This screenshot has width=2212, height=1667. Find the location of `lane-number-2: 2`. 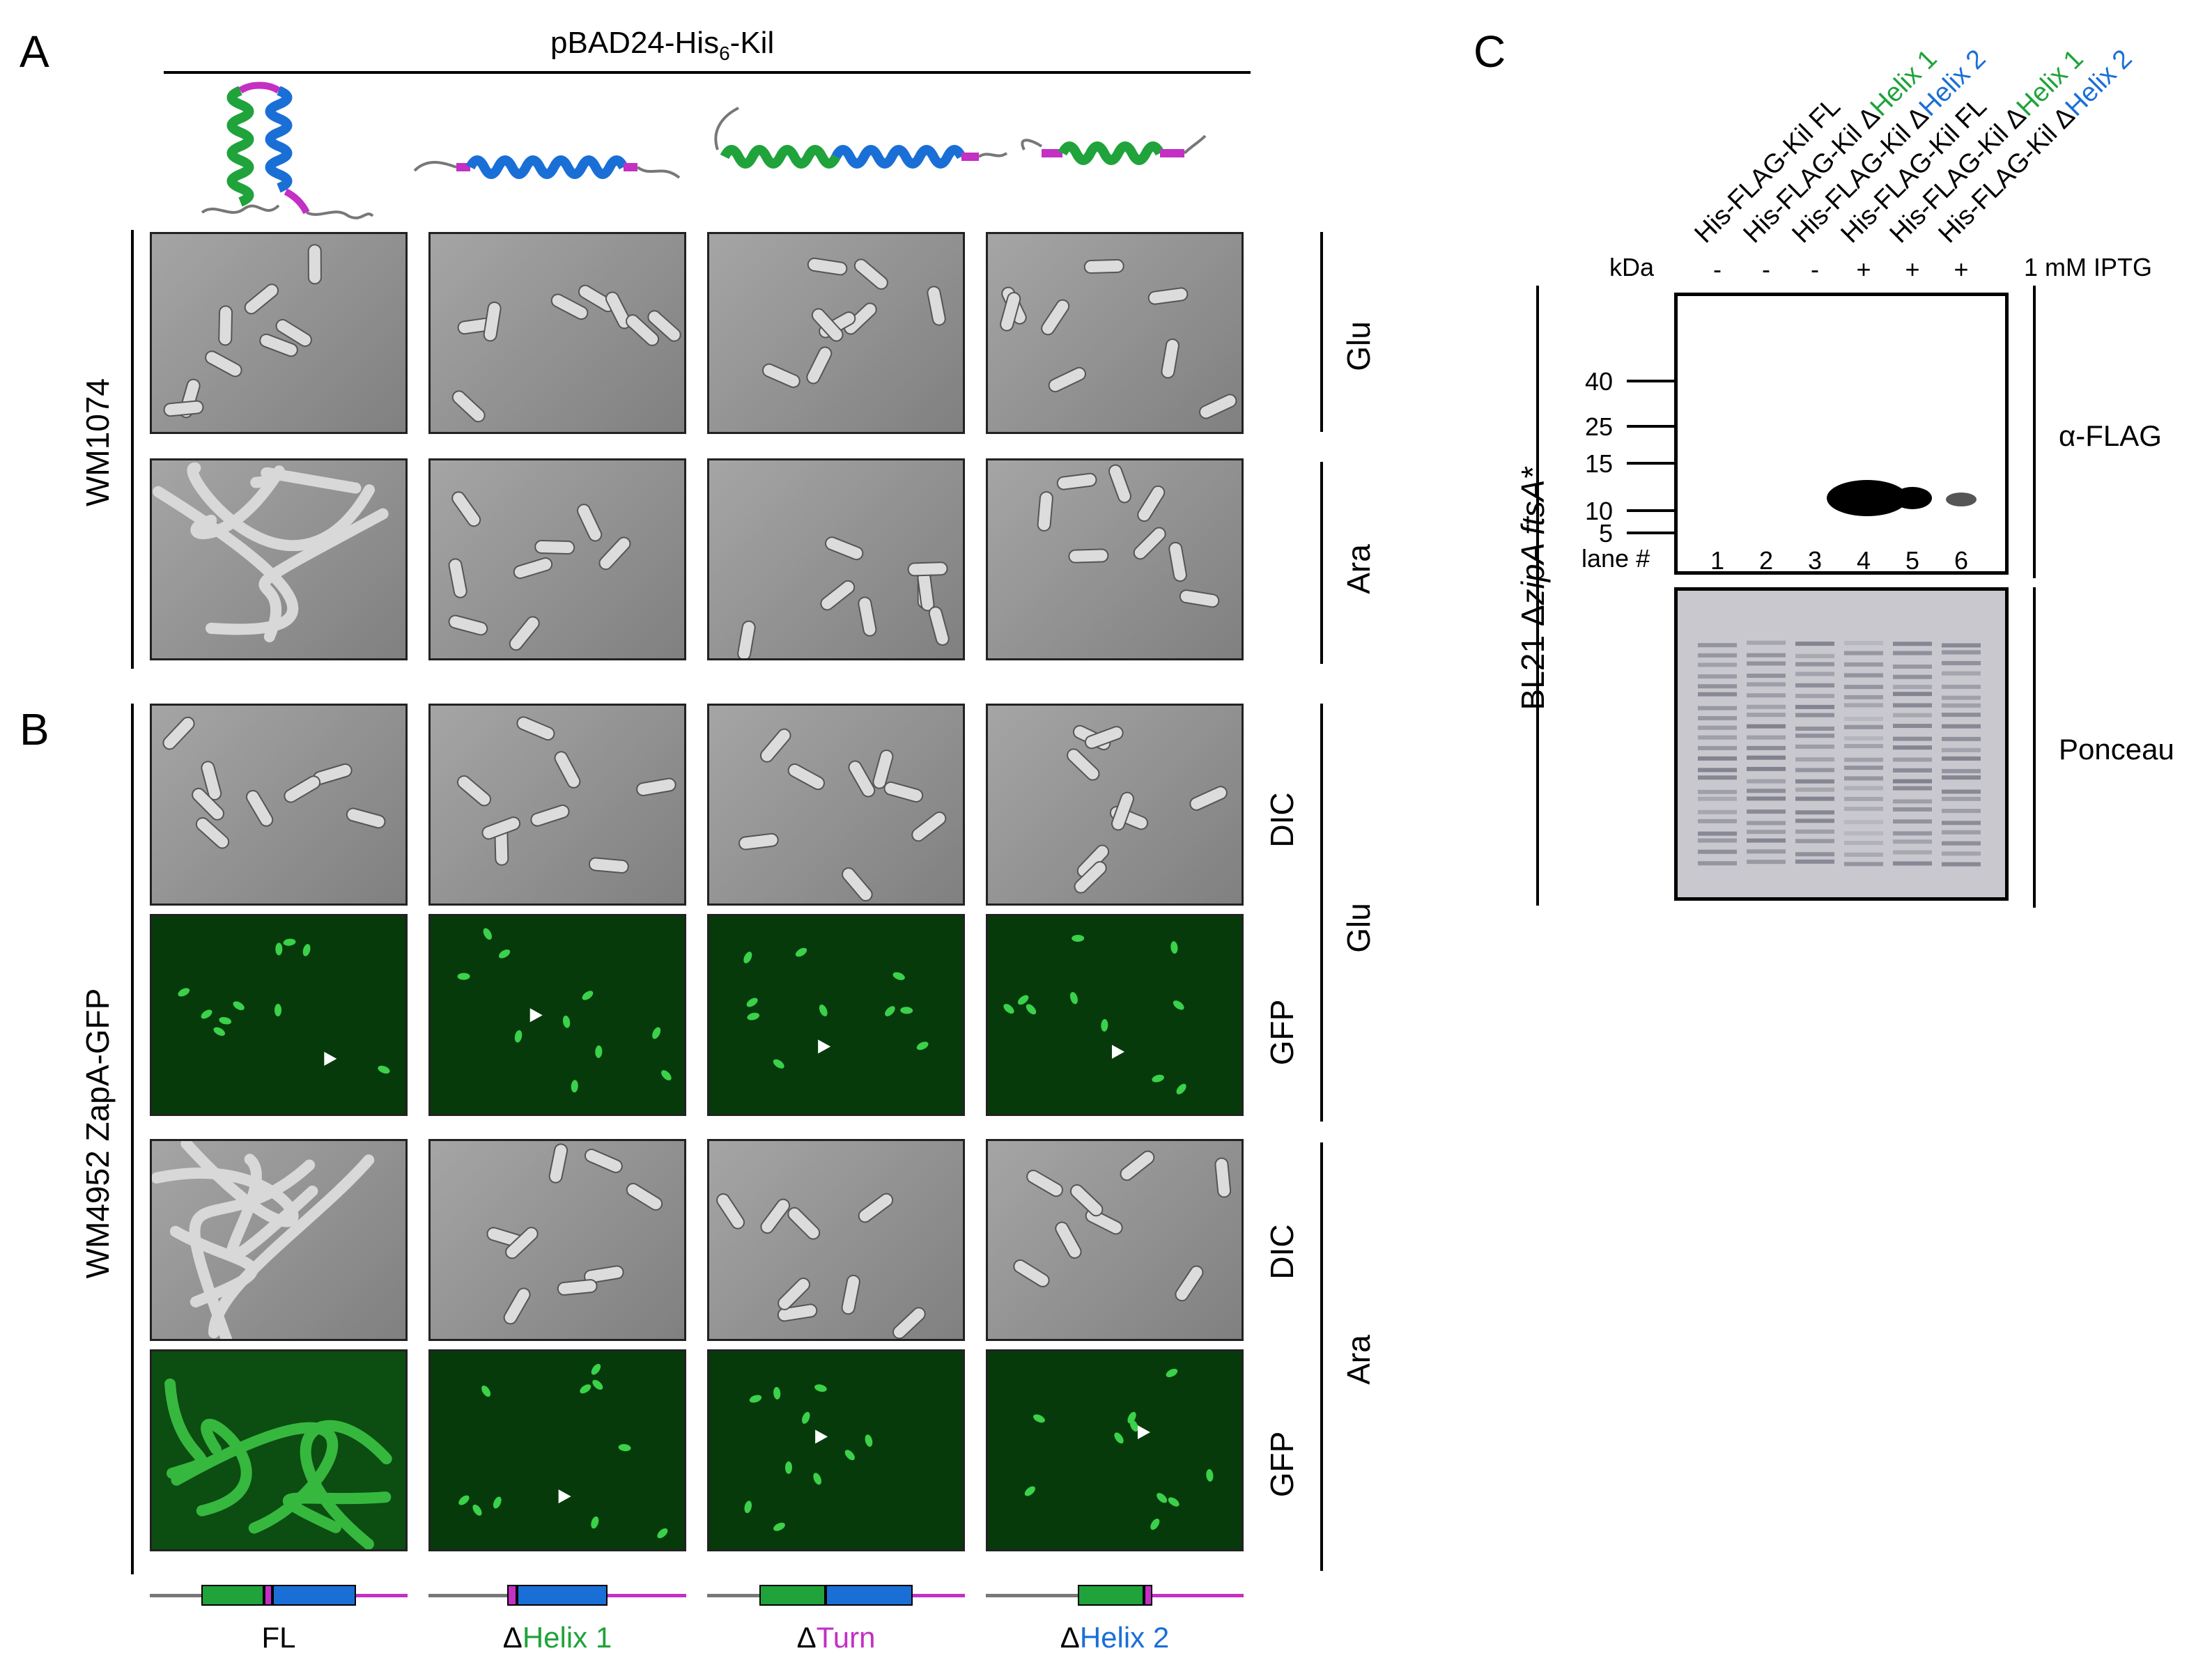

lane-number-2: 2 is located at coordinates (1766, 560).